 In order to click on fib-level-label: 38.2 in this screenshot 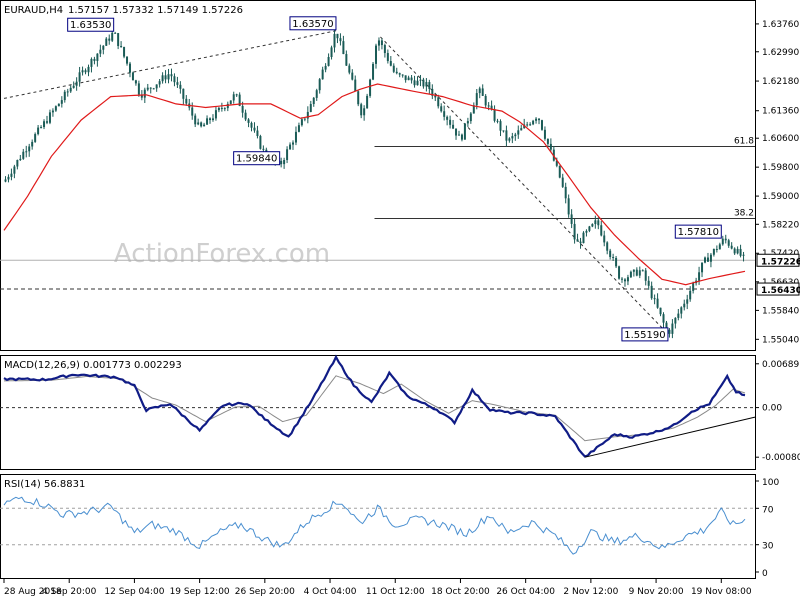, I will do `click(744, 214)`.